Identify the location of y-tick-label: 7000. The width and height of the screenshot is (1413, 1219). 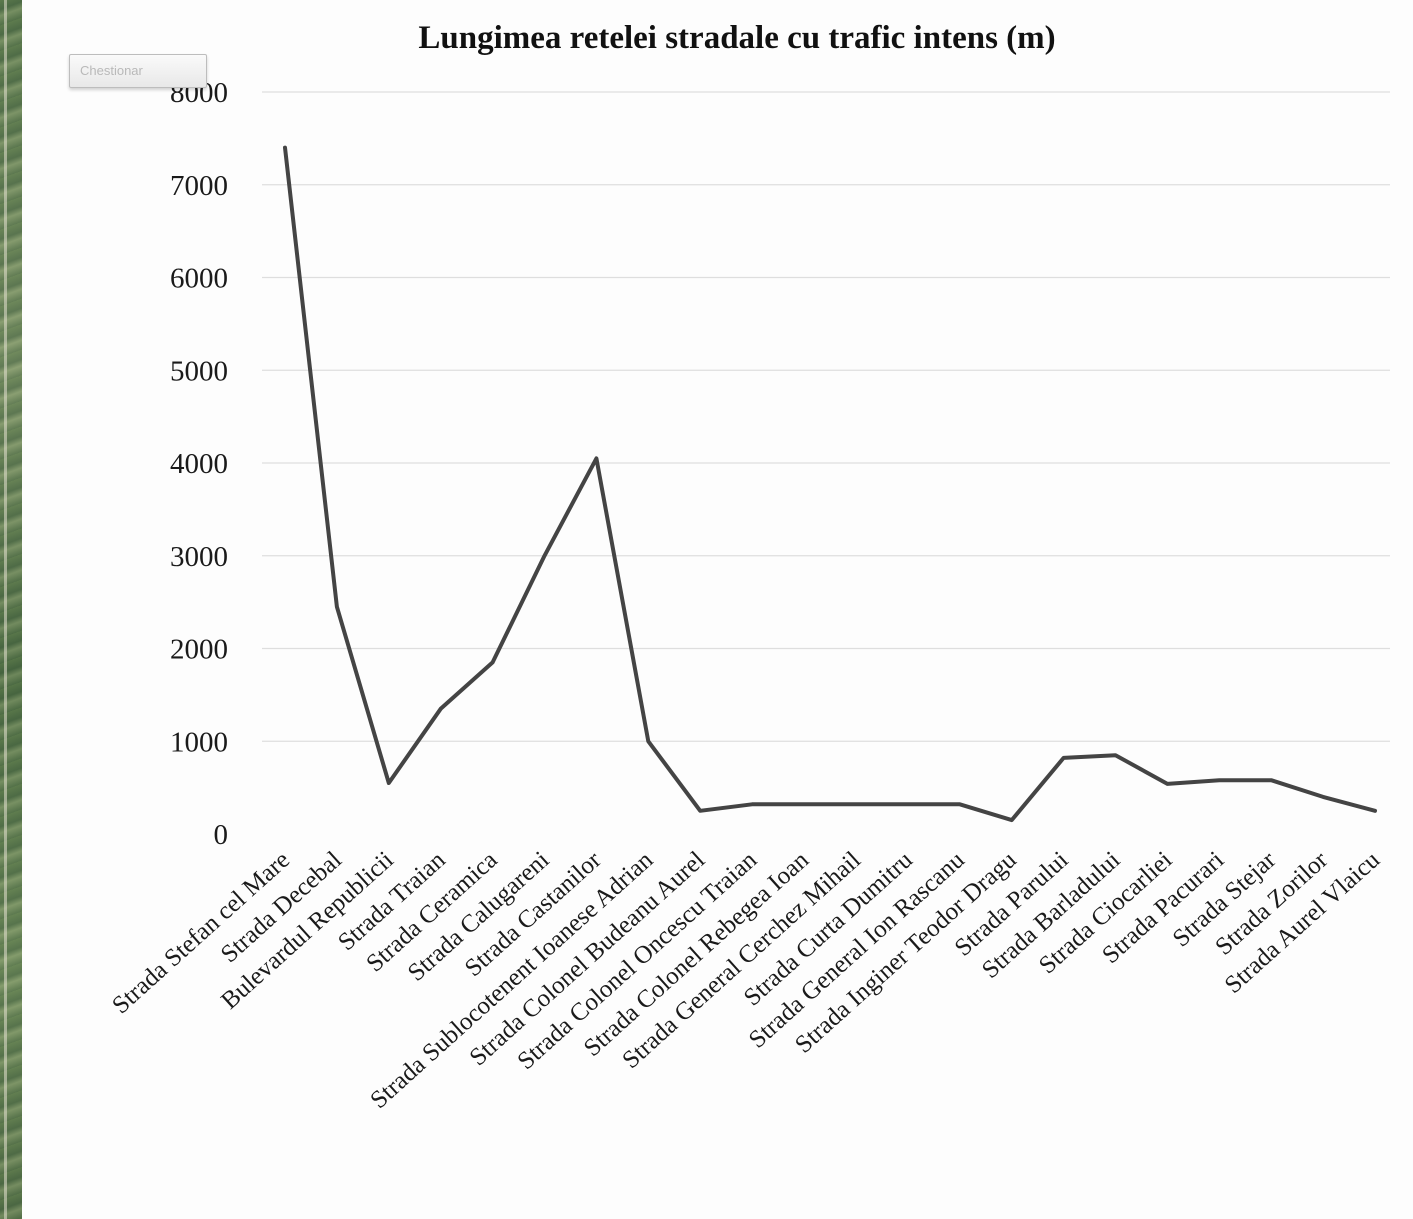
(199, 186).